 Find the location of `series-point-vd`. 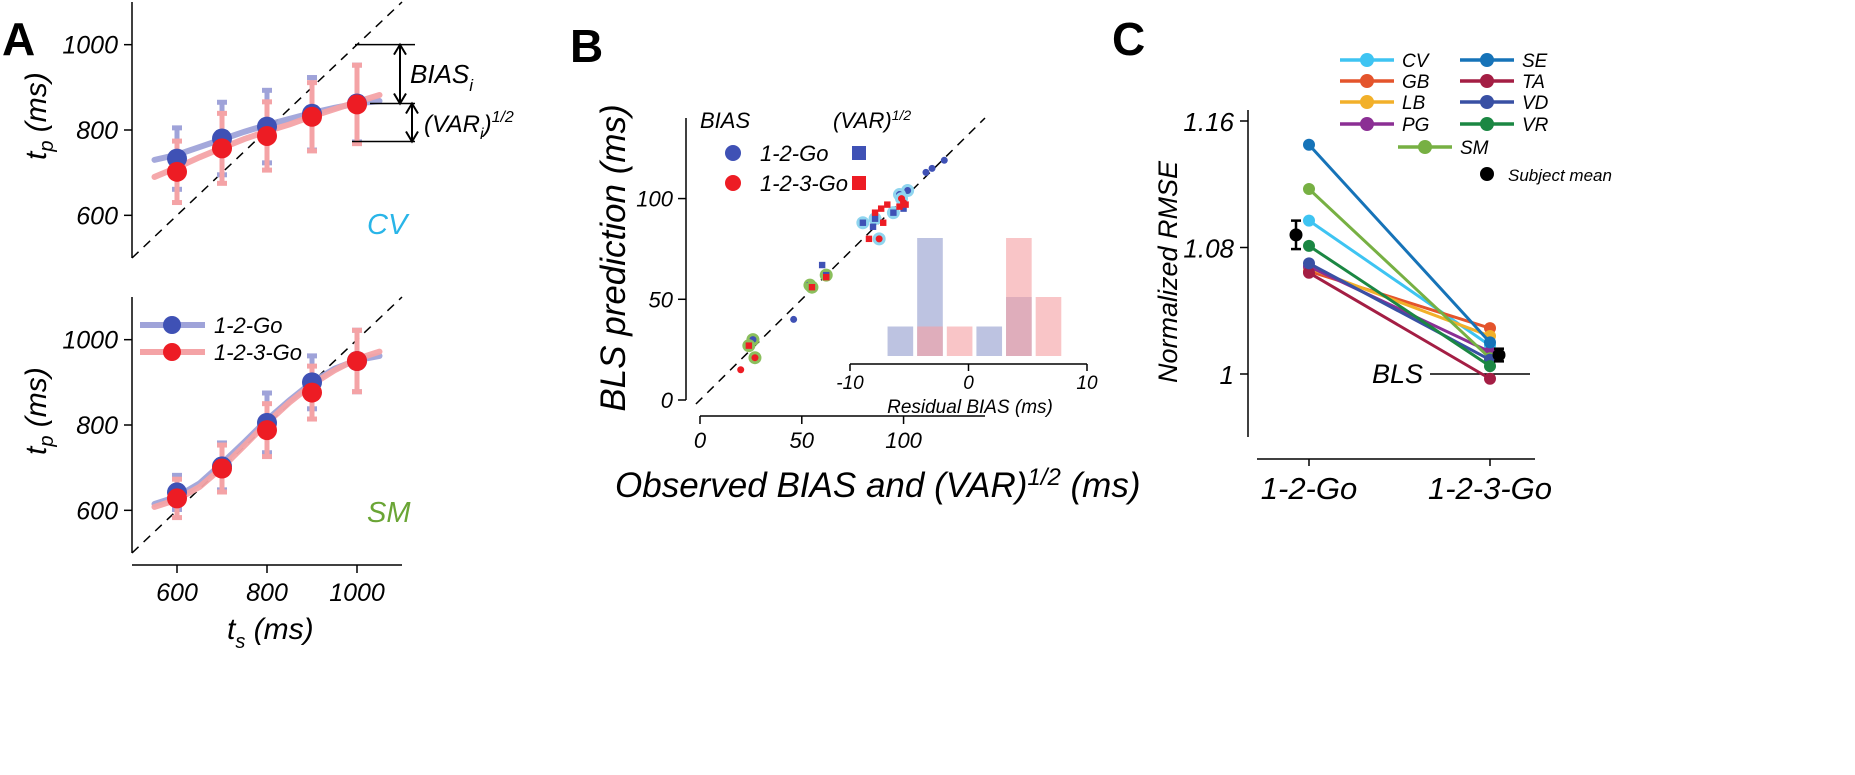

series-point-vd is located at coordinates (1309, 263).